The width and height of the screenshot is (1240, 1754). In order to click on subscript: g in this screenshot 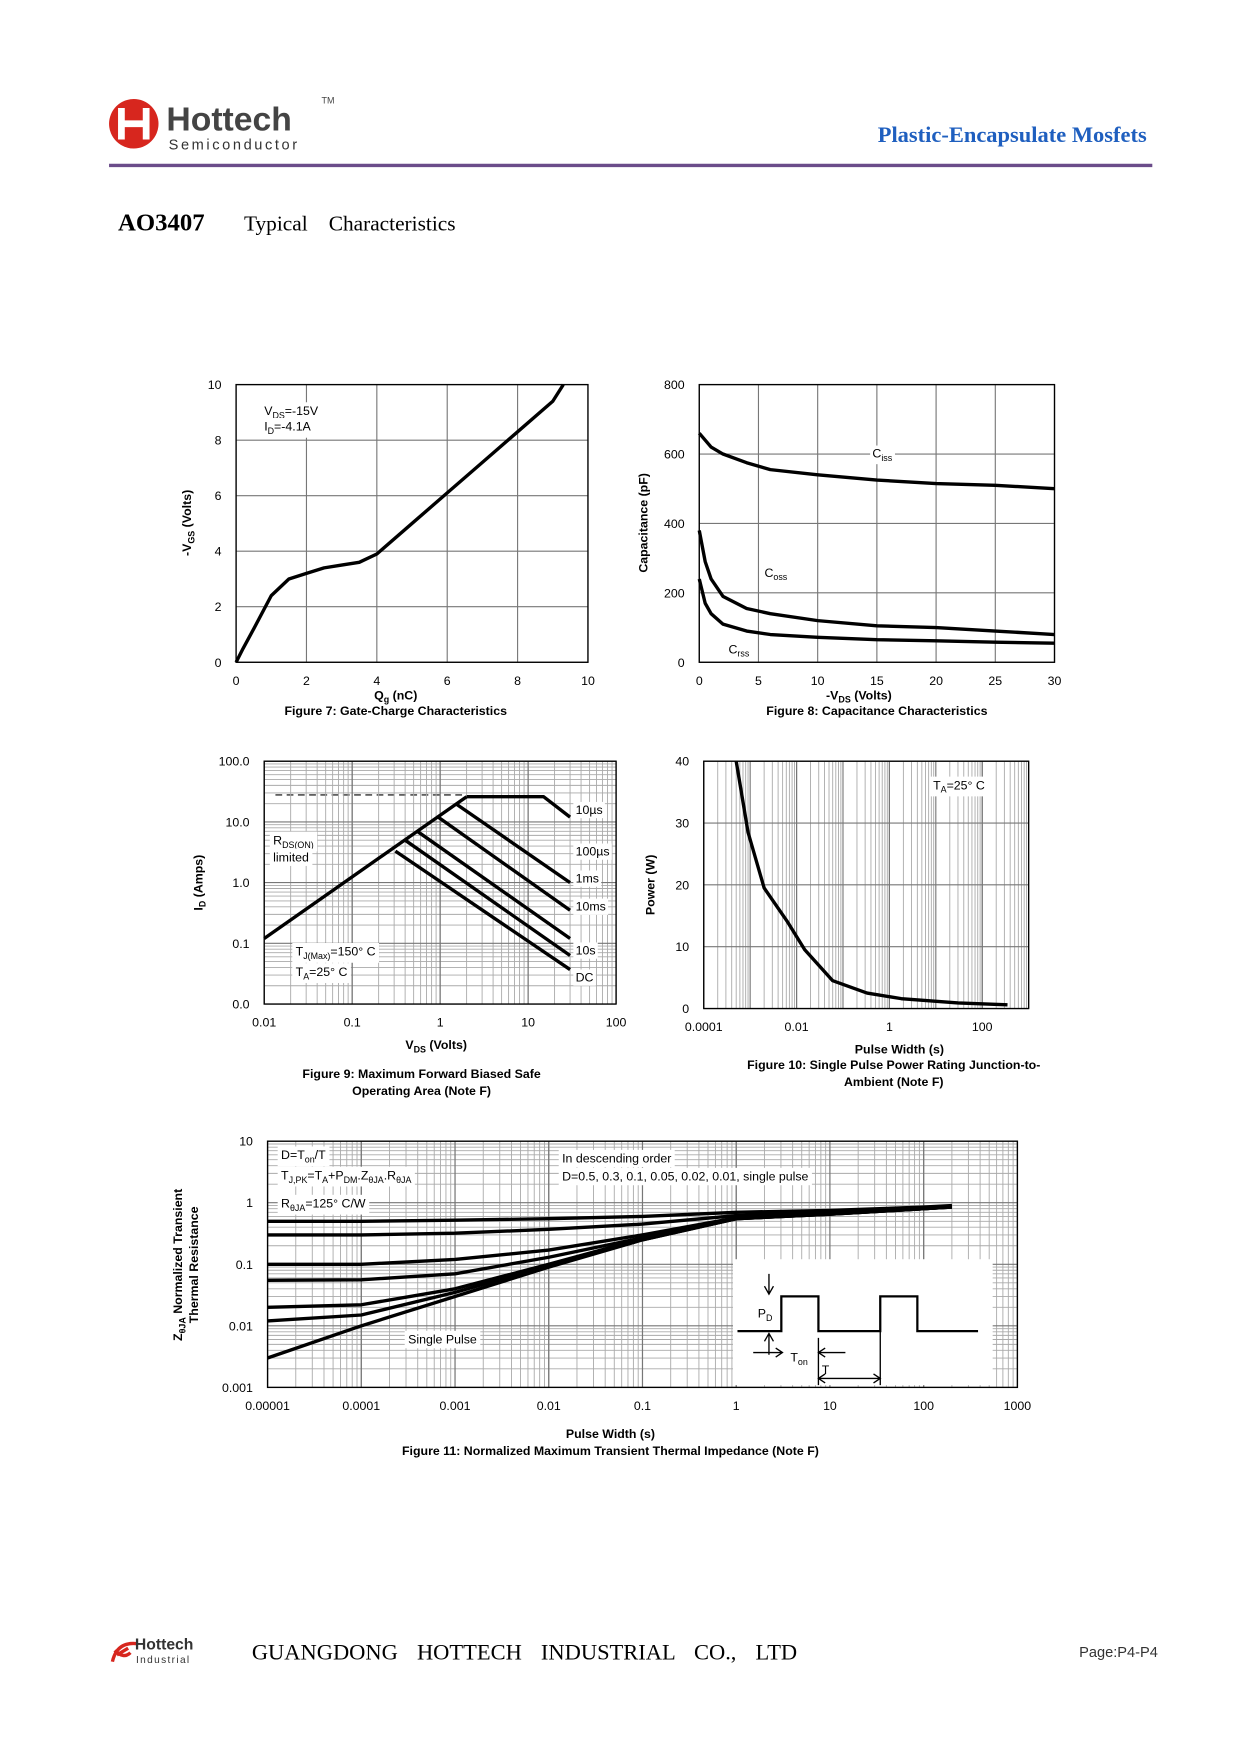, I will do `click(386, 700)`.